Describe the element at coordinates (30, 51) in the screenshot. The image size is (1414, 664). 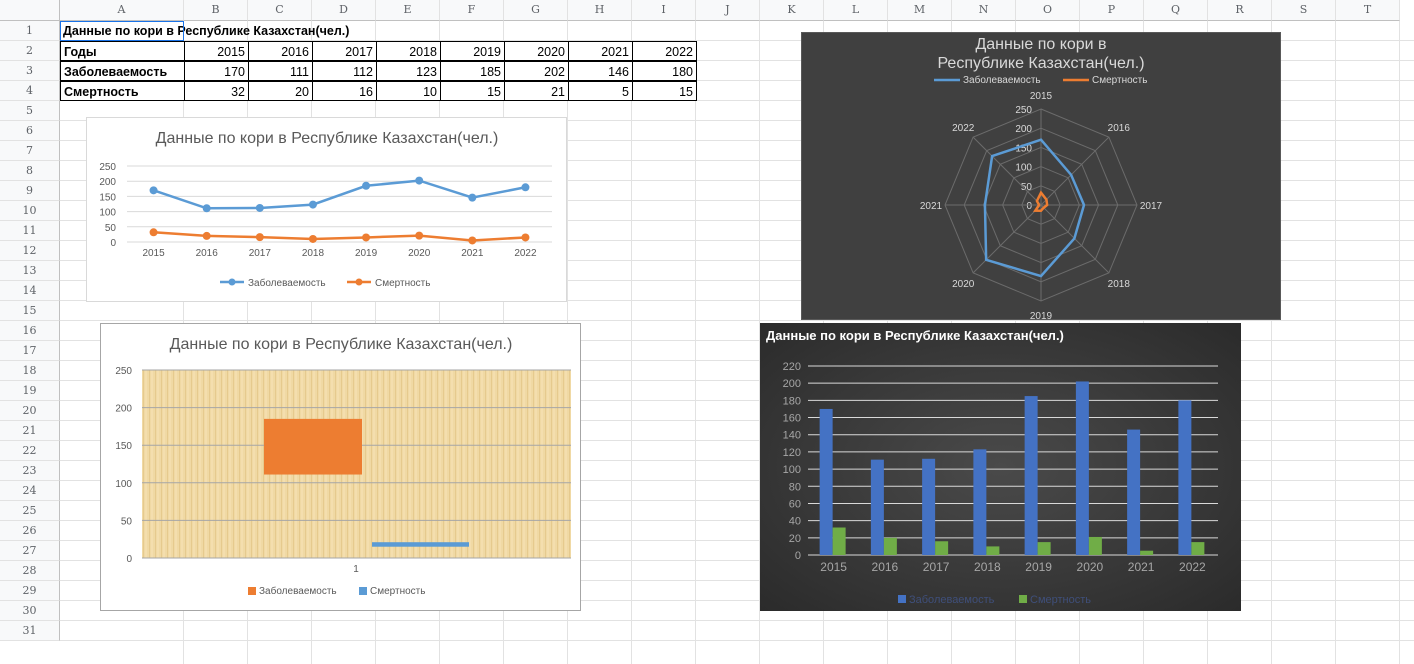
I see `row-header: 2` at that location.